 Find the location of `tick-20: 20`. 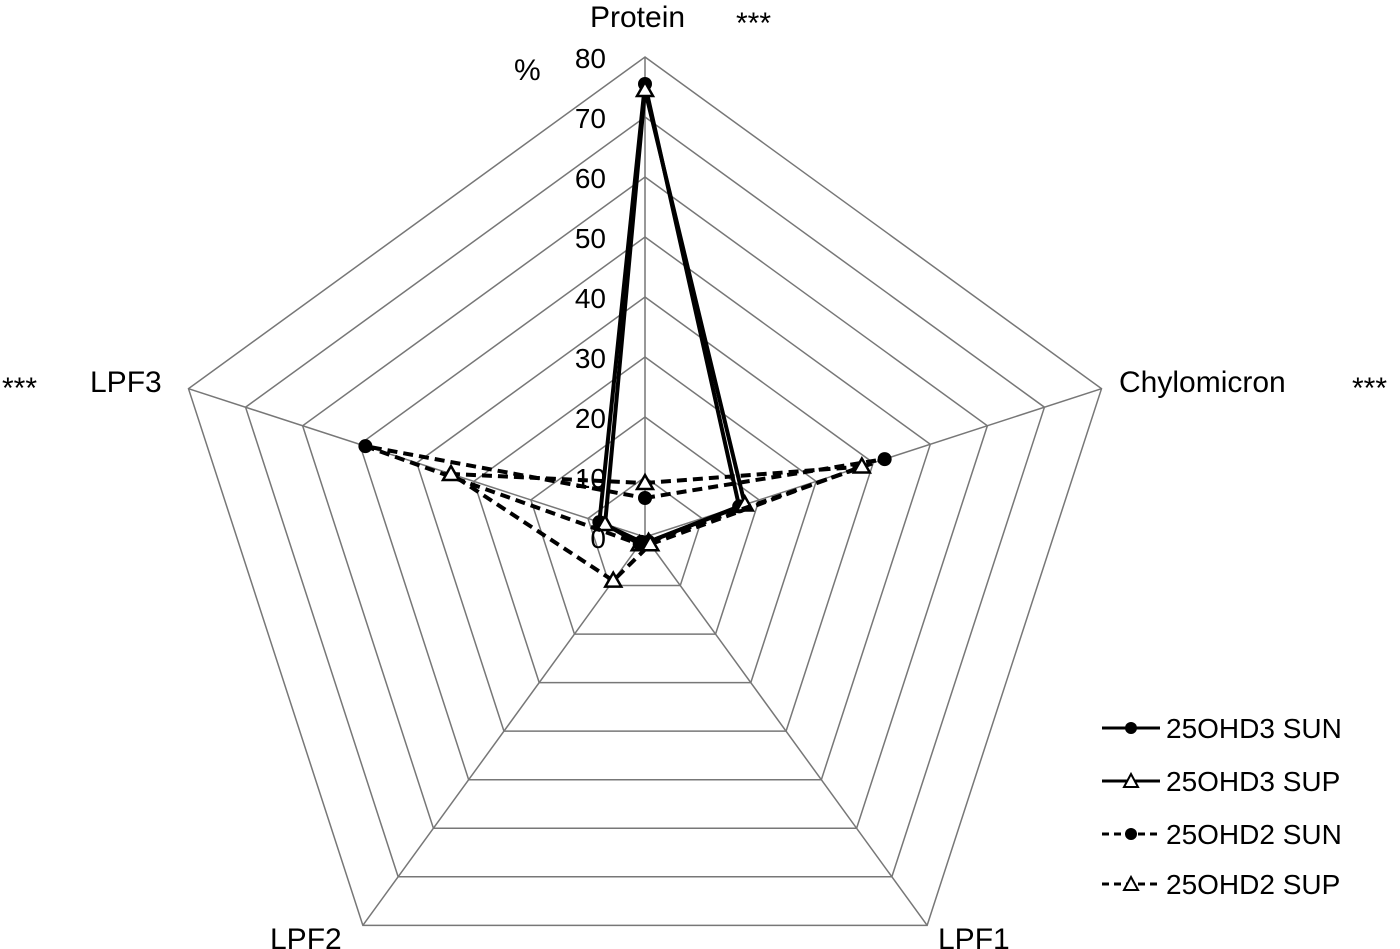

tick-20: 20 is located at coordinates (590, 418).